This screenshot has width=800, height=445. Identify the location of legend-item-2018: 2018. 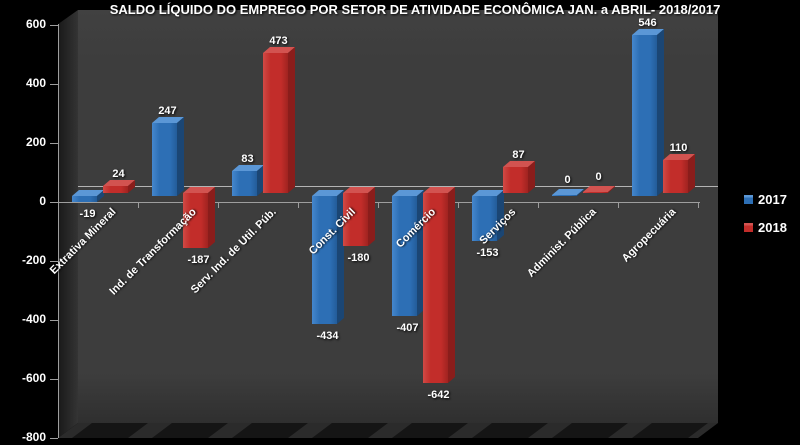
(765, 227).